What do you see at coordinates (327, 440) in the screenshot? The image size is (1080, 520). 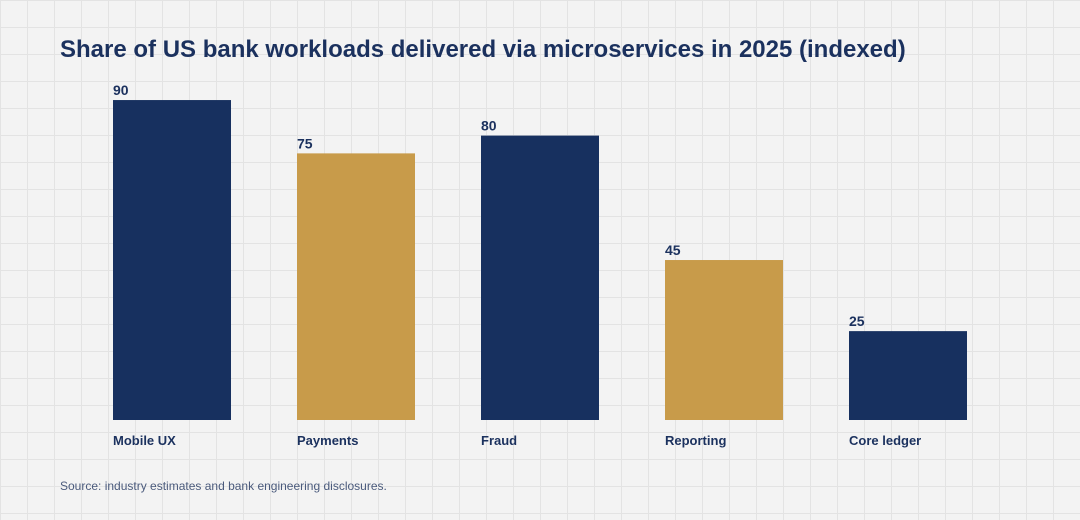 I see `category-label: Payments` at bounding box center [327, 440].